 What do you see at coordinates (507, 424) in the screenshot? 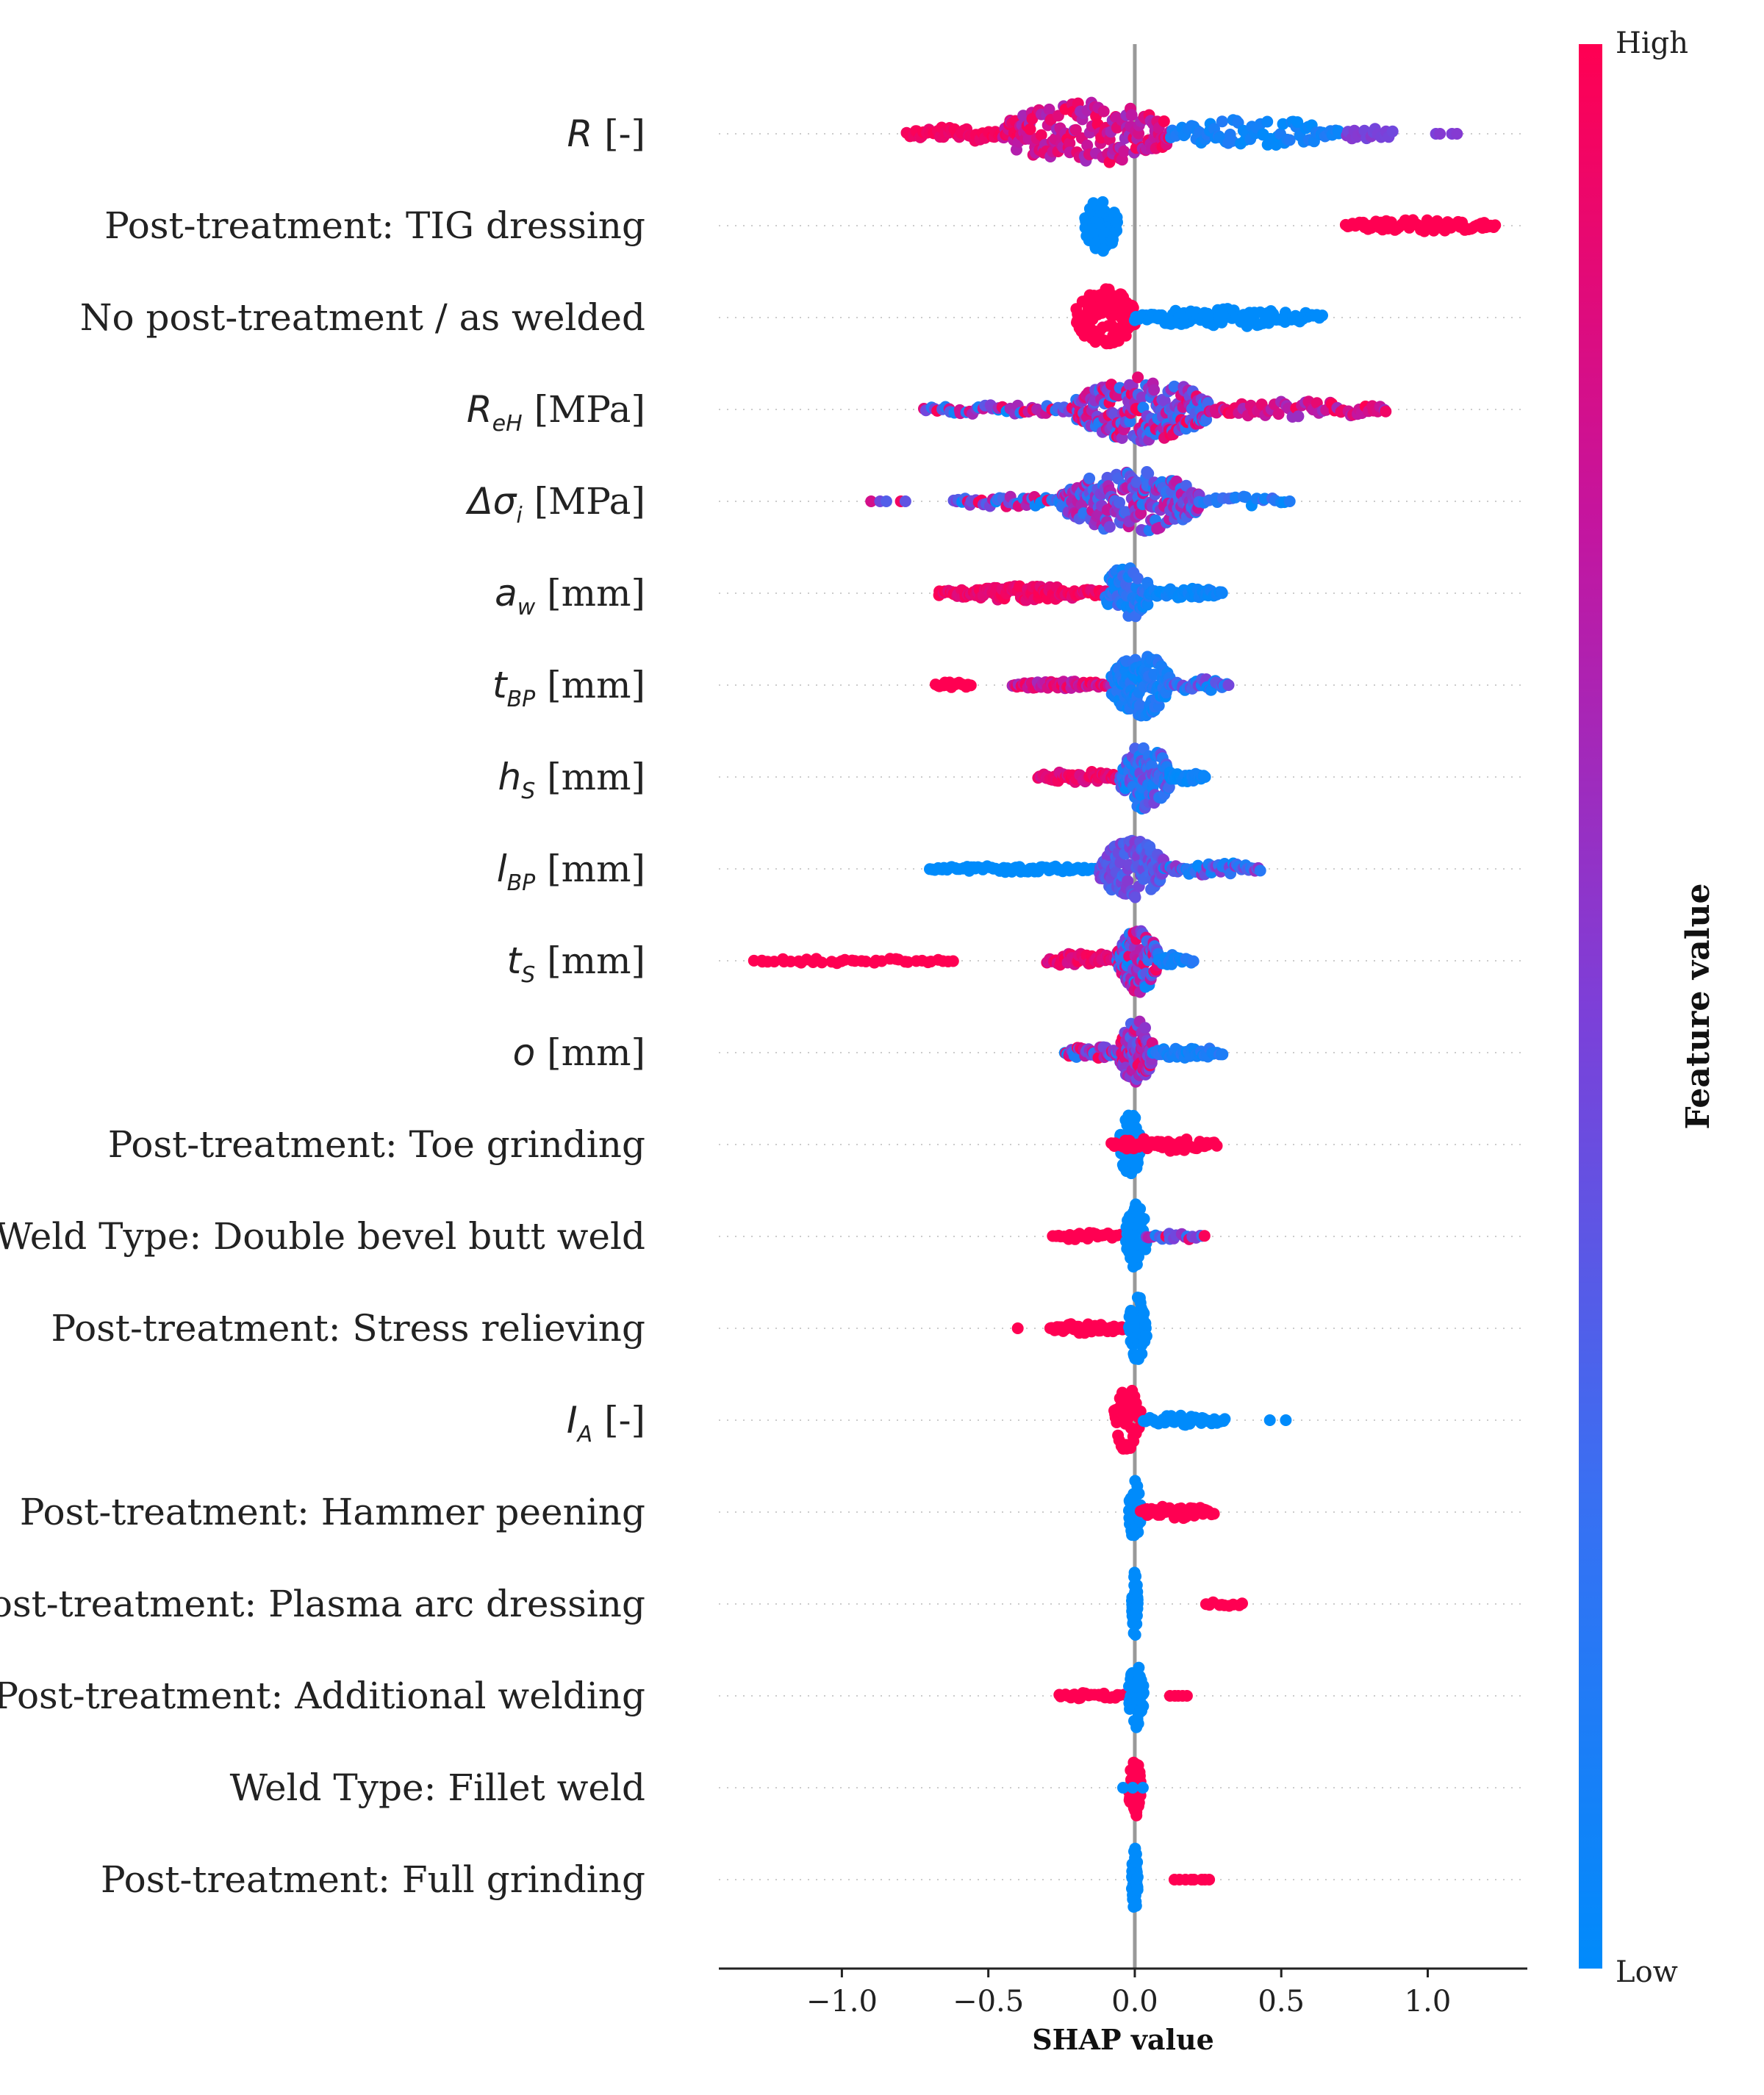
I see `feature-subscript: eH` at bounding box center [507, 424].